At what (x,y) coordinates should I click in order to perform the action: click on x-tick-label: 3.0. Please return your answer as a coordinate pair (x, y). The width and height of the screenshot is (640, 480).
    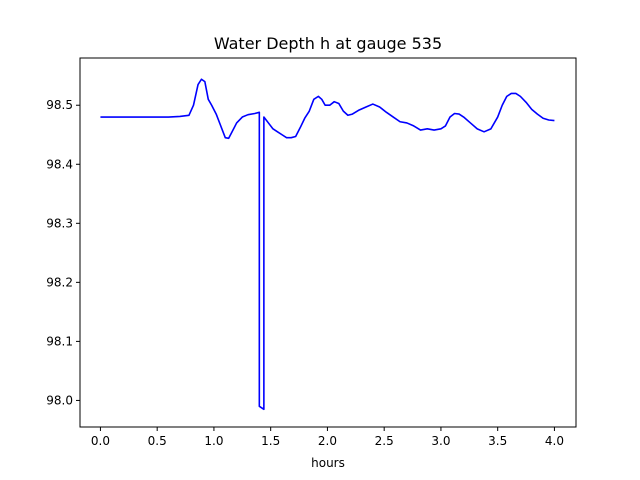
    Looking at the image, I should click on (440, 441).